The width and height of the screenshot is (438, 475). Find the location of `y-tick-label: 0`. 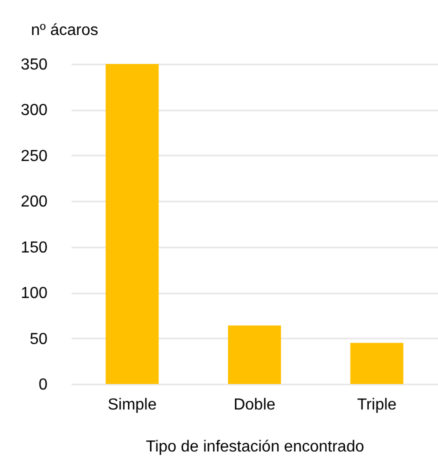

y-tick-label: 0 is located at coordinates (43, 385).